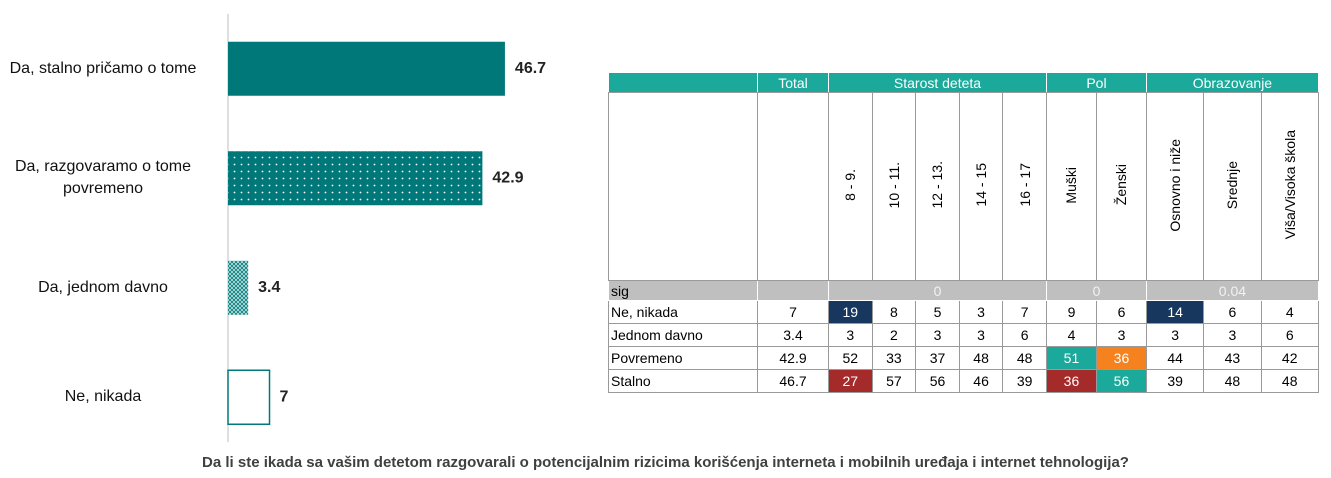 The width and height of the screenshot is (1331, 478). I want to click on column-header: Viša/Visoka škola, so click(1289, 185).